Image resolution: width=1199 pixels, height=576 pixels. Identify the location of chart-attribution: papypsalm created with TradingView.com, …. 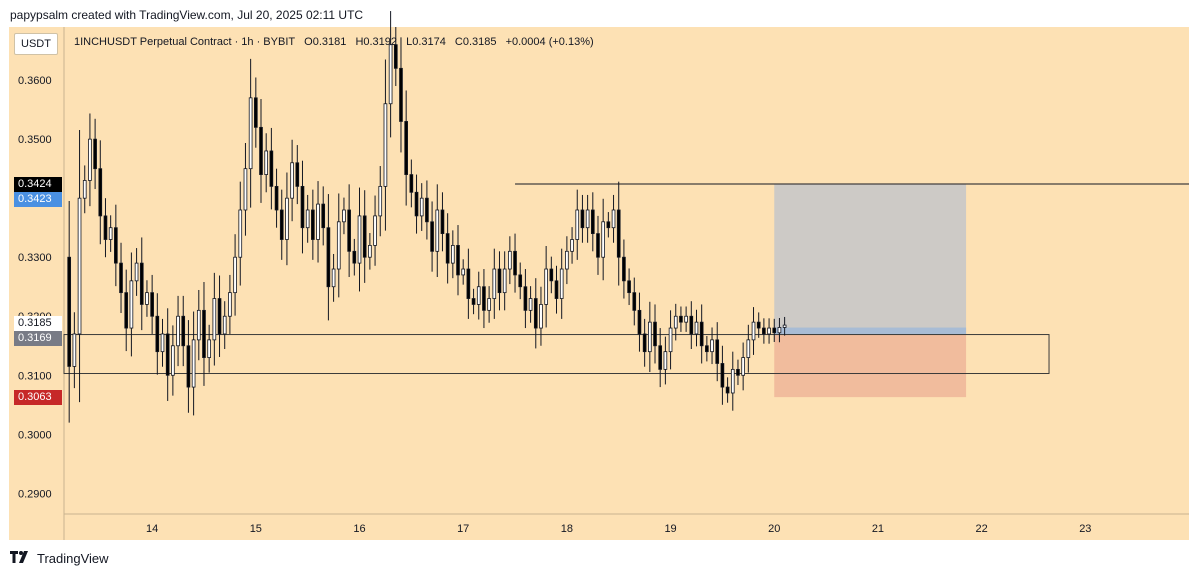
(187, 15).